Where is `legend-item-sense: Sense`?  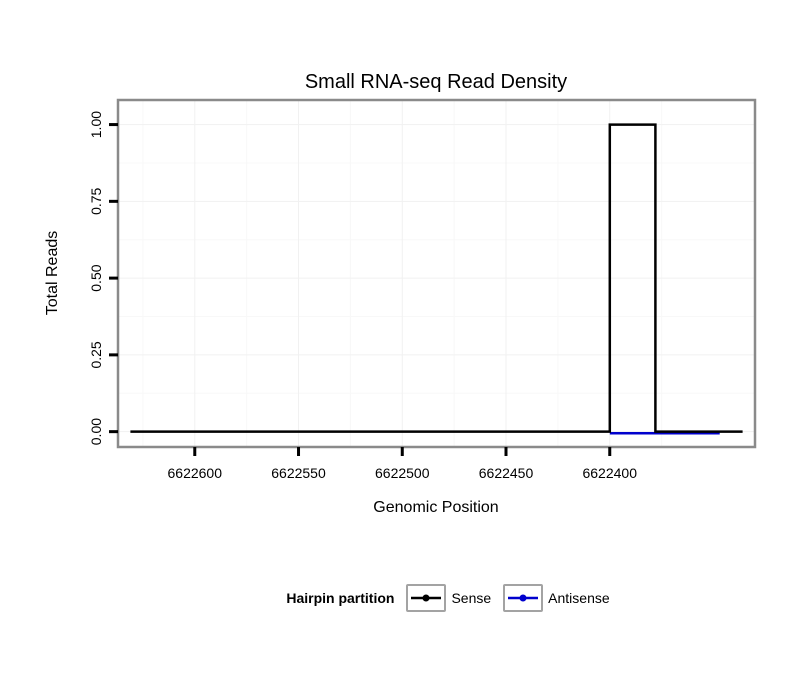 legend-item-sense: Sense is located at coordinates (448, 598).